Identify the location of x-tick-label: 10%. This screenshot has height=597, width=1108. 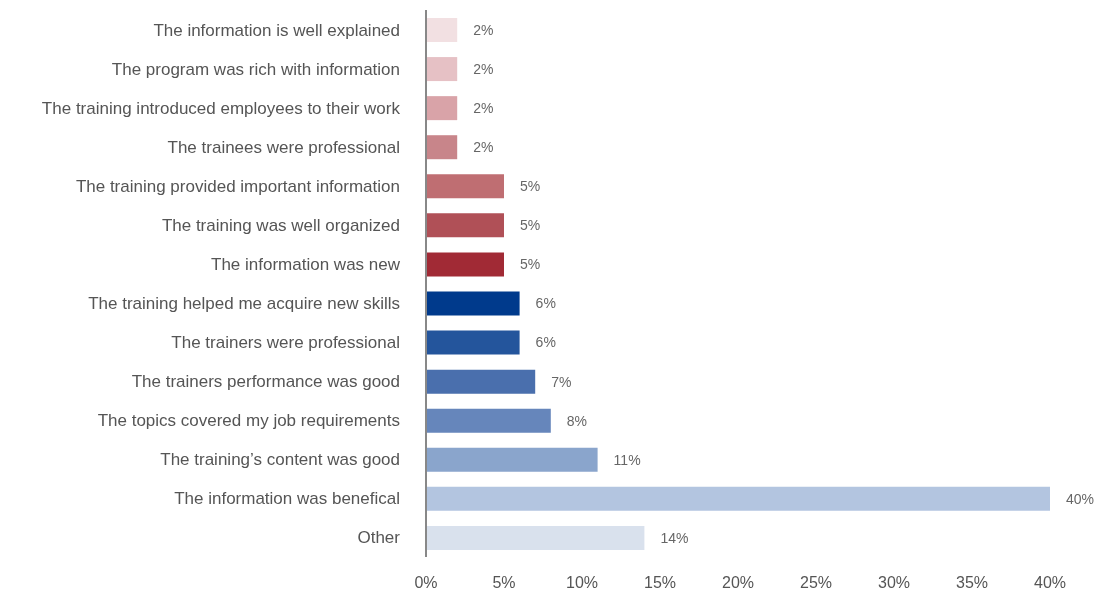
(582, 583).